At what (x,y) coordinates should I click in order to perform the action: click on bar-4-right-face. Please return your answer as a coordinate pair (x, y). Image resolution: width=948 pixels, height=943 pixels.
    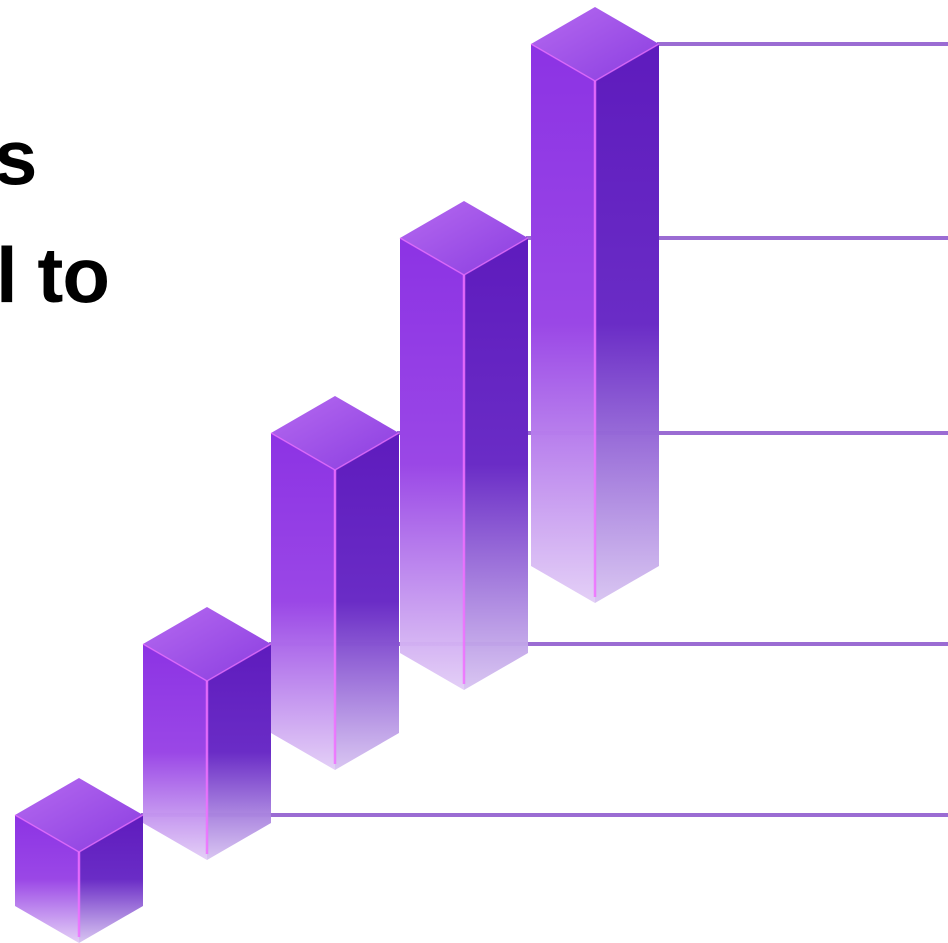
    Looking at the image, I should click on (496, 464).